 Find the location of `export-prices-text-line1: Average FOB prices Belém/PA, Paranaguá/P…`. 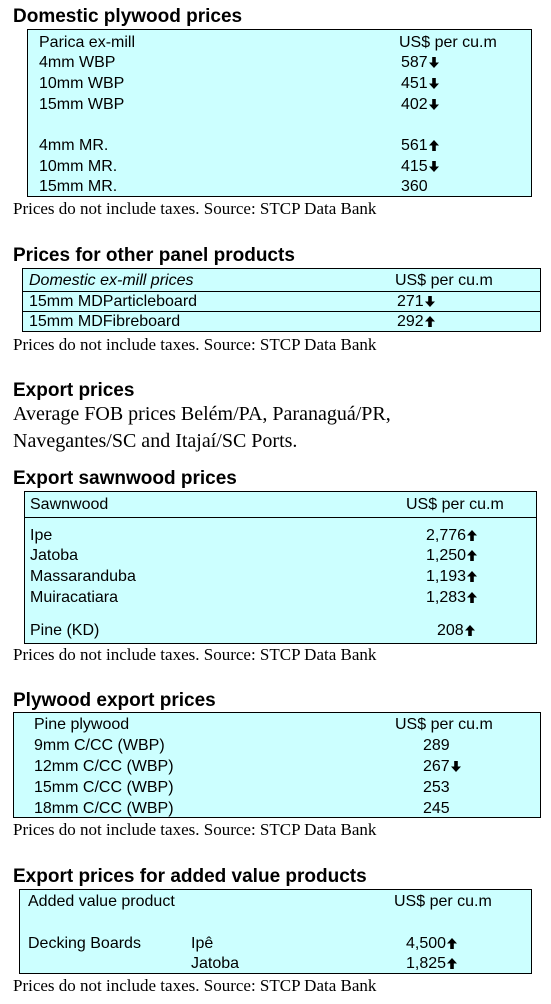

export-prices-text-line1: Average FOB prices Belém/PA, Paranaguá/P… is located at coordinates (202, 414).